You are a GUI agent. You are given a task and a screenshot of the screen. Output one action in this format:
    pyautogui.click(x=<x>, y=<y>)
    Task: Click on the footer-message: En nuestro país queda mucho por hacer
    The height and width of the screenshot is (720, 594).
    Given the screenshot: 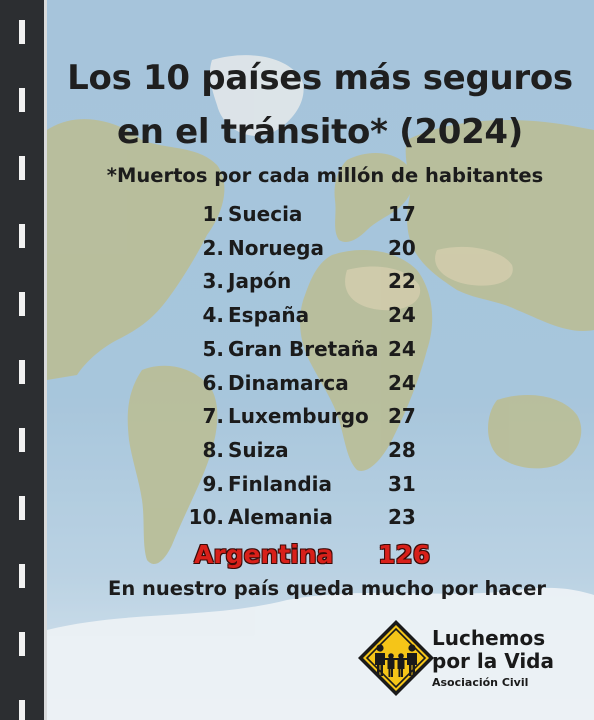 What is the action you would take?
    pyautogui.click(x=327, y=588)
    